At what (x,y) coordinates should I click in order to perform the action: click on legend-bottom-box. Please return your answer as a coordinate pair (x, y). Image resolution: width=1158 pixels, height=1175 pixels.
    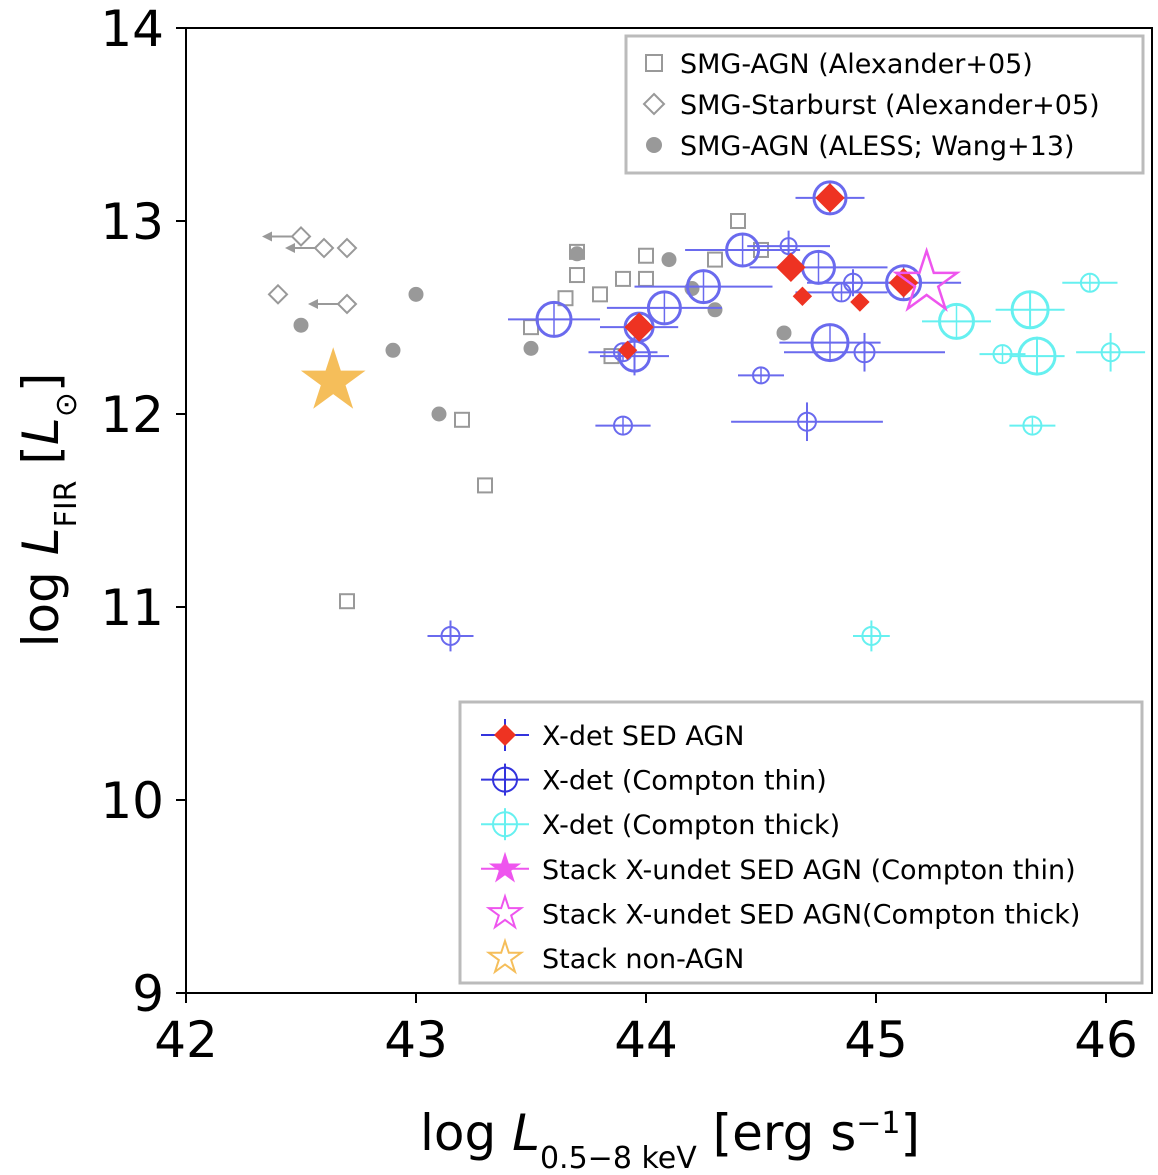
    Looking at the image, I should click on (801, 842).